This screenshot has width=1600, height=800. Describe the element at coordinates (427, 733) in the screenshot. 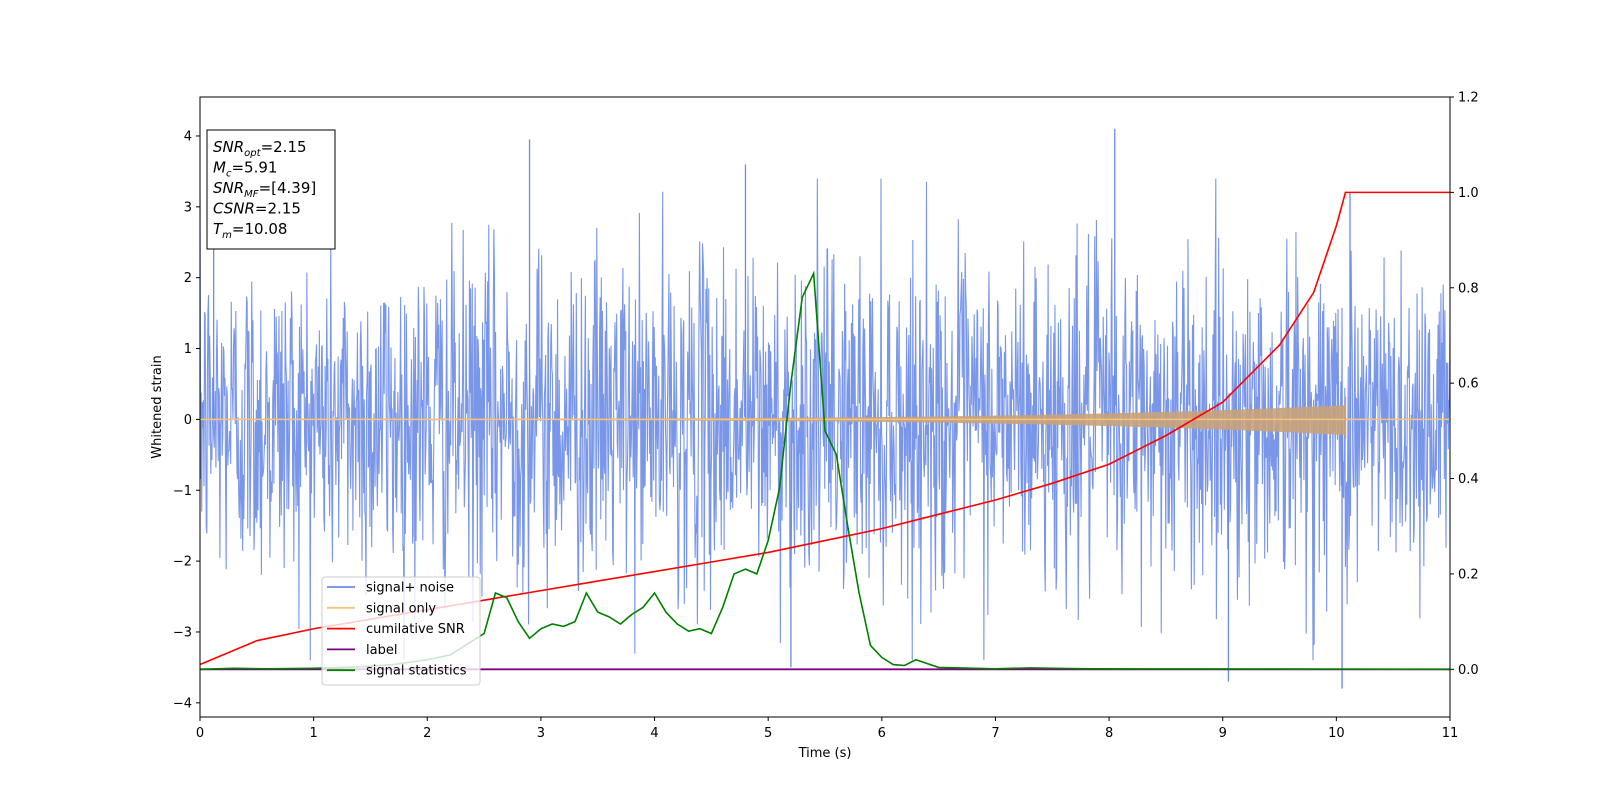

I see `x-tick-label: 2` at that location.